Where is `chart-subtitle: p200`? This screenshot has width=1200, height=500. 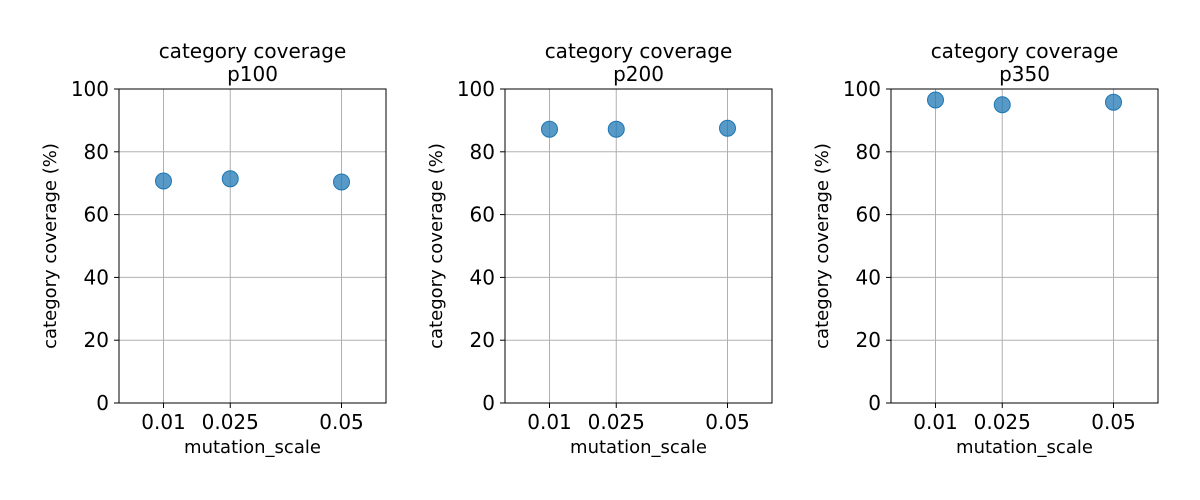 chart-subtitle: p200 is located at coordinates (638, 74).